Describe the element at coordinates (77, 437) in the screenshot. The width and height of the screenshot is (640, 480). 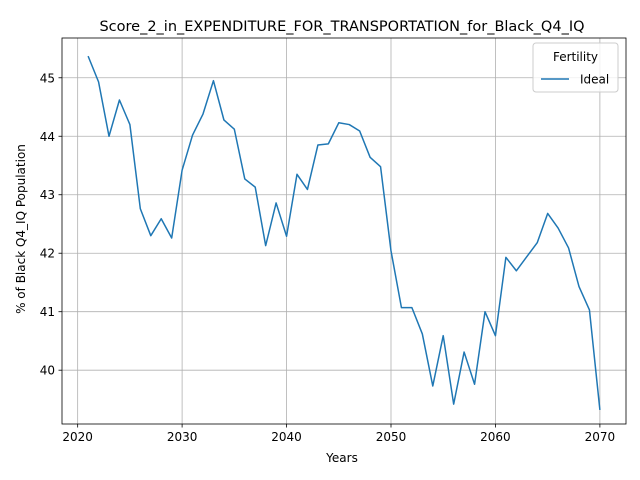
I see `x-tick-label: 2020` at that location.